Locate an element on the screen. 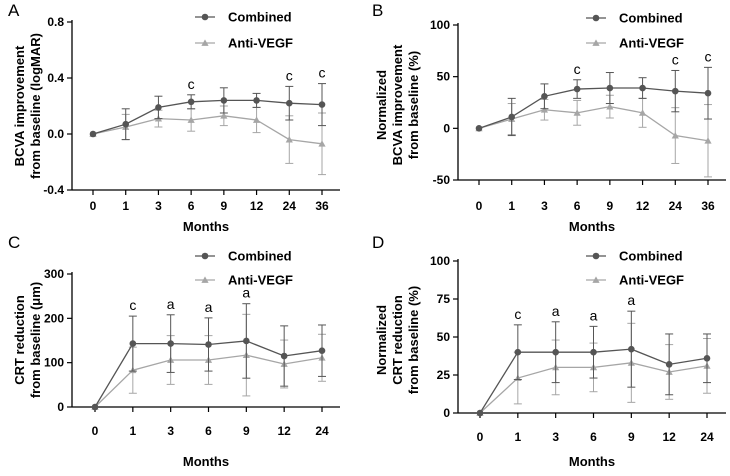 The height and width of the screenshot is (476, 730). series-line is located at coordinates (207, 130).